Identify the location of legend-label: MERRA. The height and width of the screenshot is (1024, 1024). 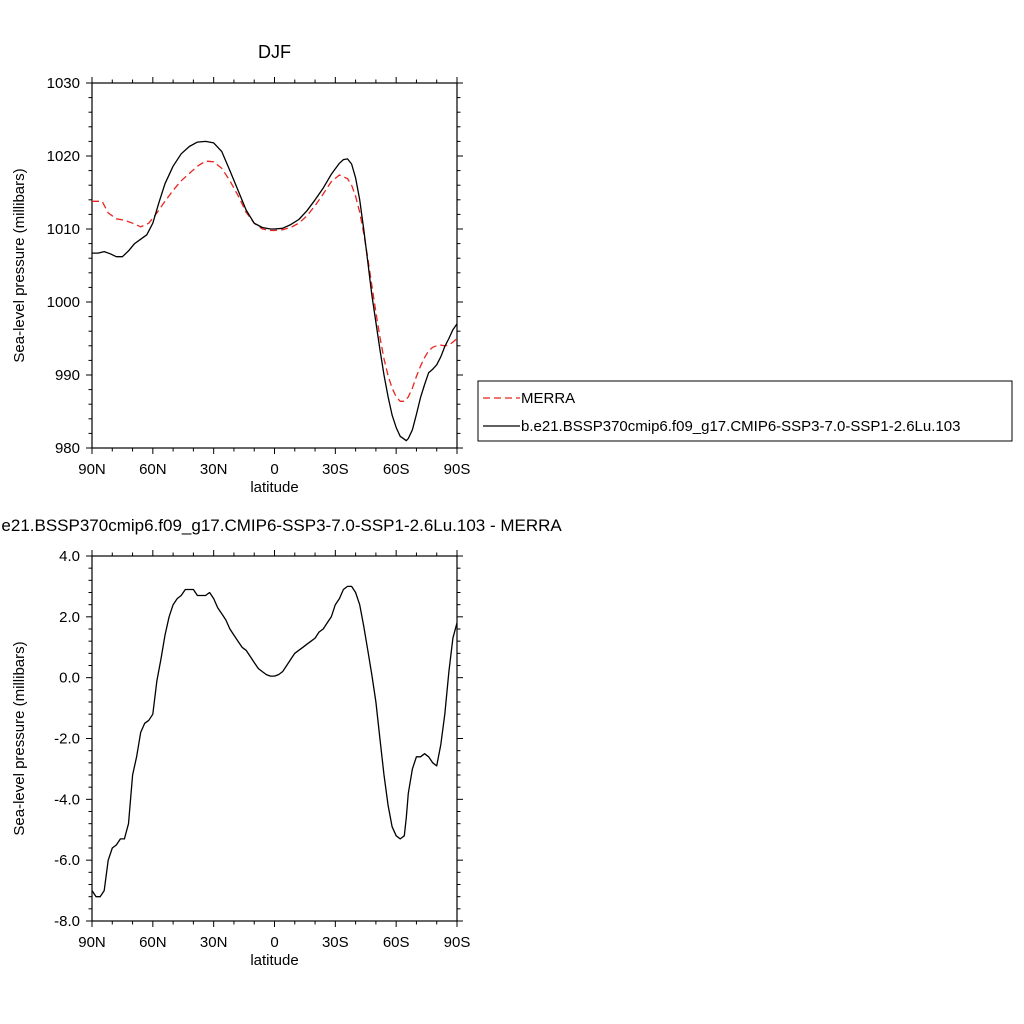
(548, 398).